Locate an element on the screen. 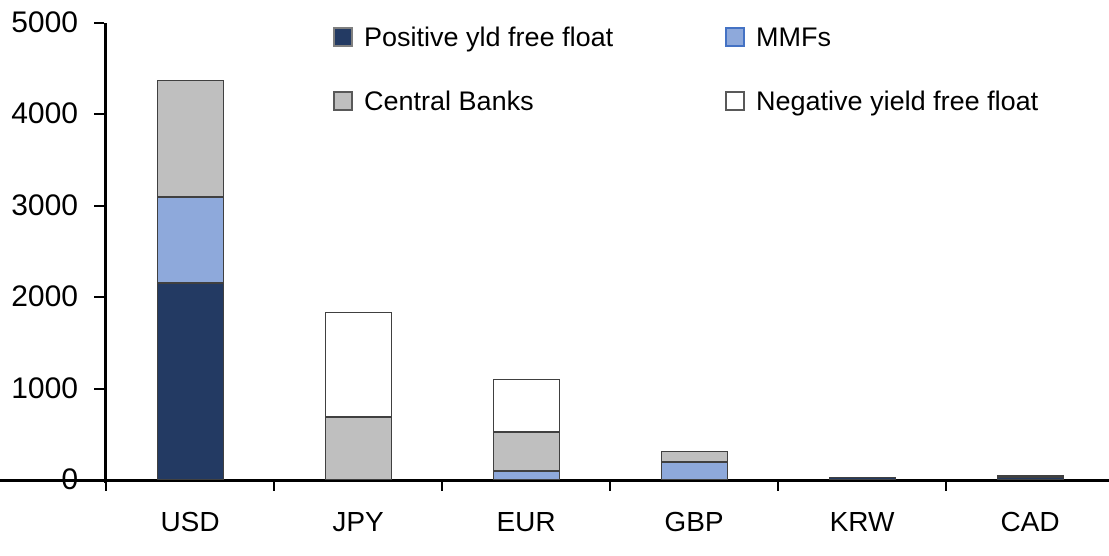 The image size is (1109, 556). legend-item-2: Central Banks is located at coordinates (529, 101).